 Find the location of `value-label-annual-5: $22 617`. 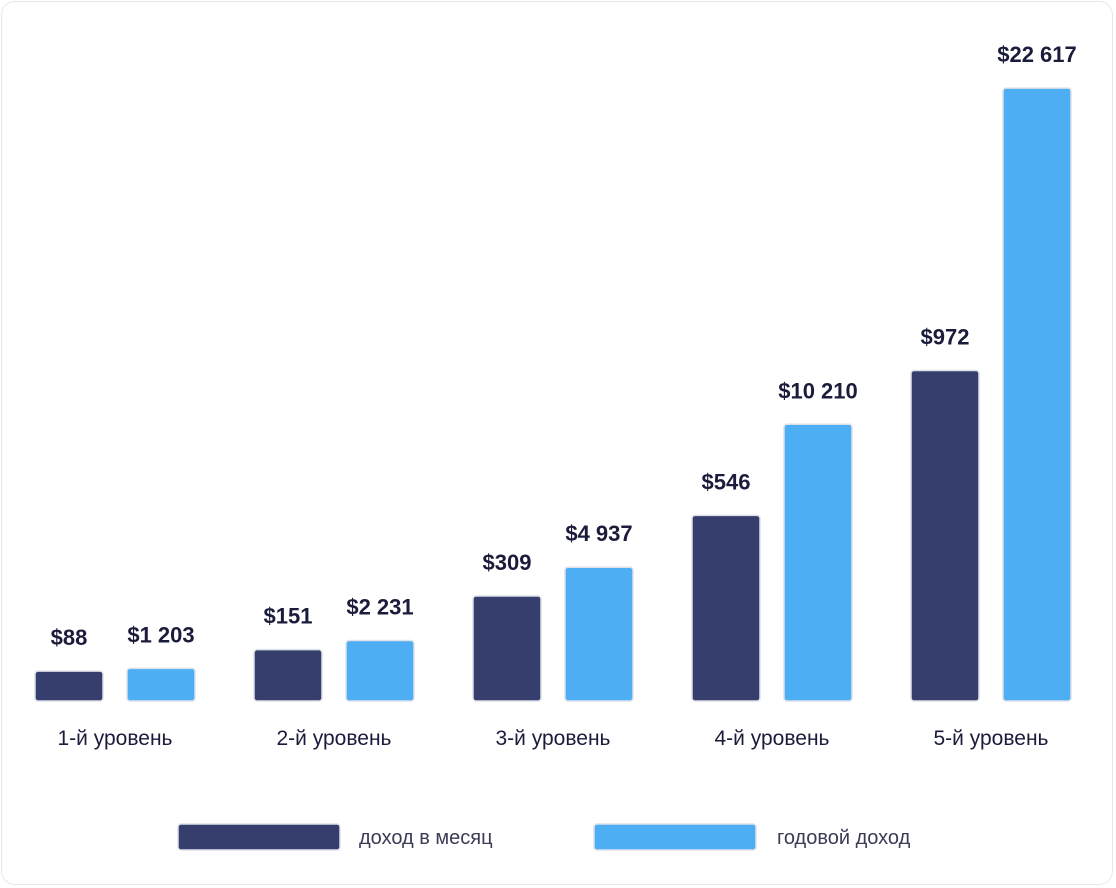

value-label-annual-5: $22 617 is located at coordinates (1037, 54).